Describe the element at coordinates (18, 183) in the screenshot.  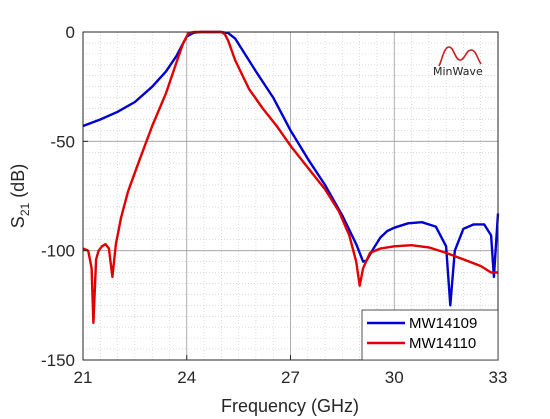
I see `y-axis-title-unit: (dB)` at that location.